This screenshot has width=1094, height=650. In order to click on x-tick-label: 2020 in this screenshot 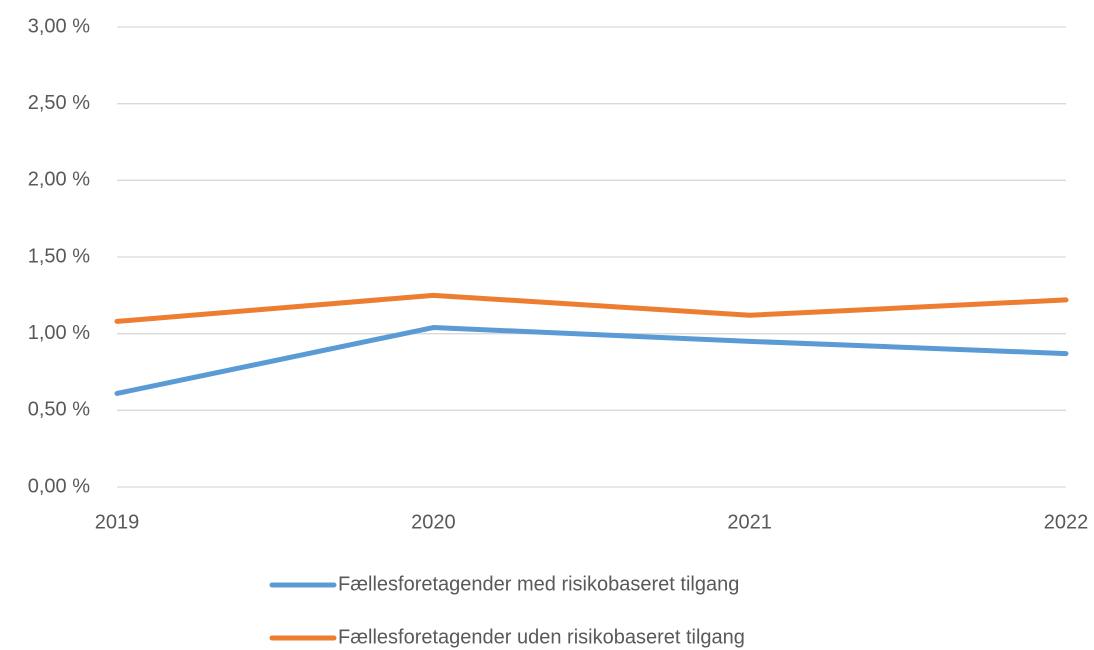, I will do `click(433, 522)`.